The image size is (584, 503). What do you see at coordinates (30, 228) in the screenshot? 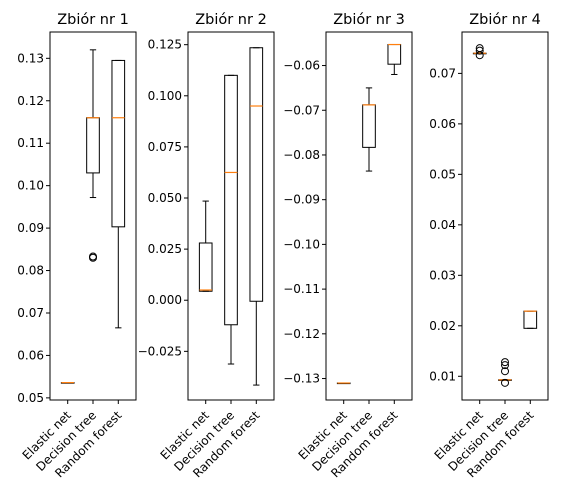
I see `y-tick-label: 0.09` at bounding box center [30, 228].